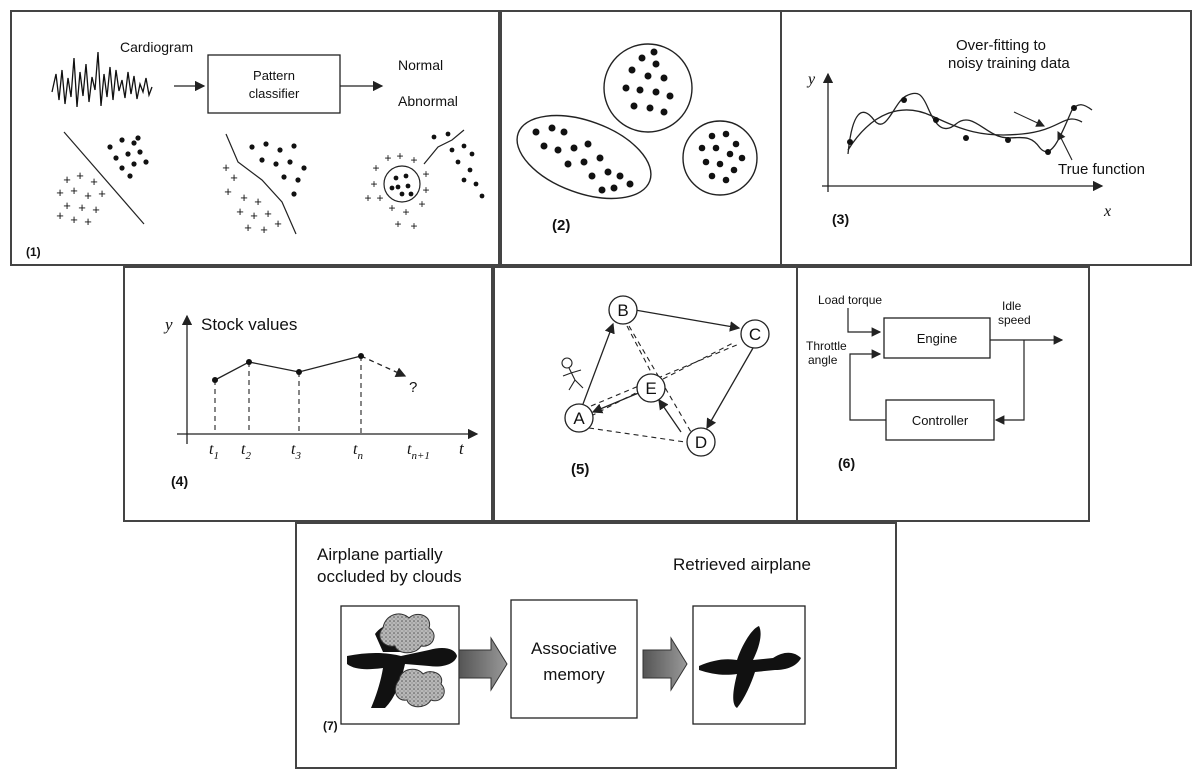 This screenshot has width=1192, height=769. Describe the element at coordinates (358, 451) in the screenshot. I see `tick-tn: tn` at that location.